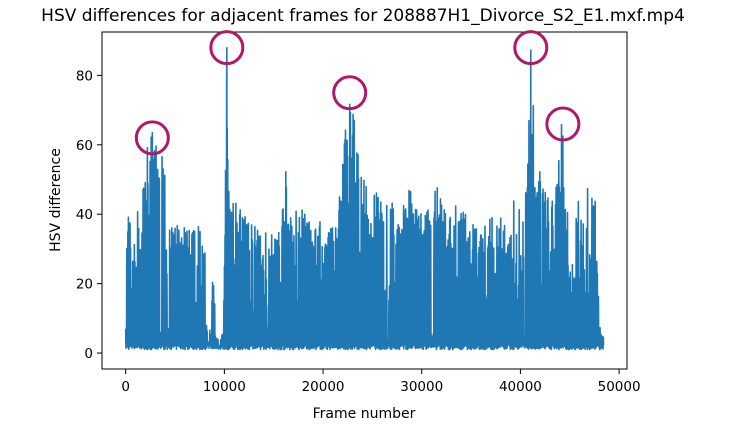 This screenshot has width=730, height=430. What do you see at coordinates (421, 387) in the screenshot?
I see `x-tick-label: 30000` at bounding box center [421, 387].